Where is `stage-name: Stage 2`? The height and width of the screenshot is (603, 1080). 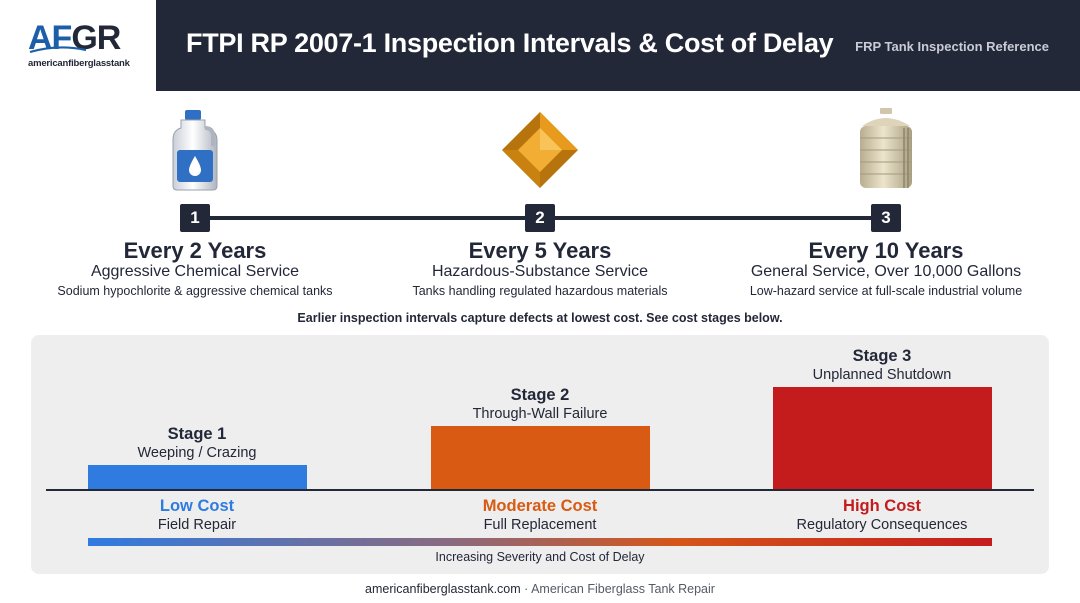 stage-name: Stage 2 is located at coordinates (540, 395).